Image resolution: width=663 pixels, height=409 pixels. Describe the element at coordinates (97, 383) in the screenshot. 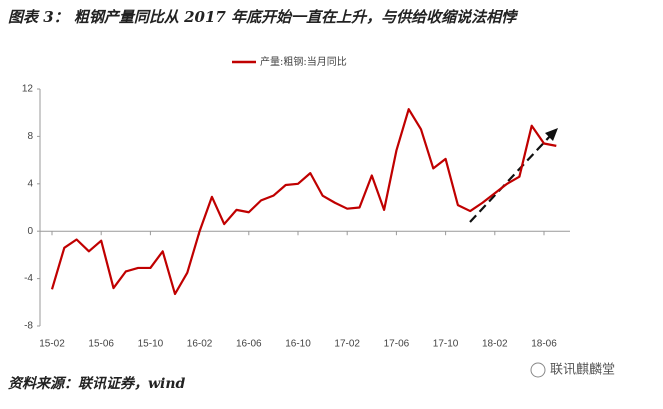

I see `source: 资料来源：联讯证券，wind` at that location.